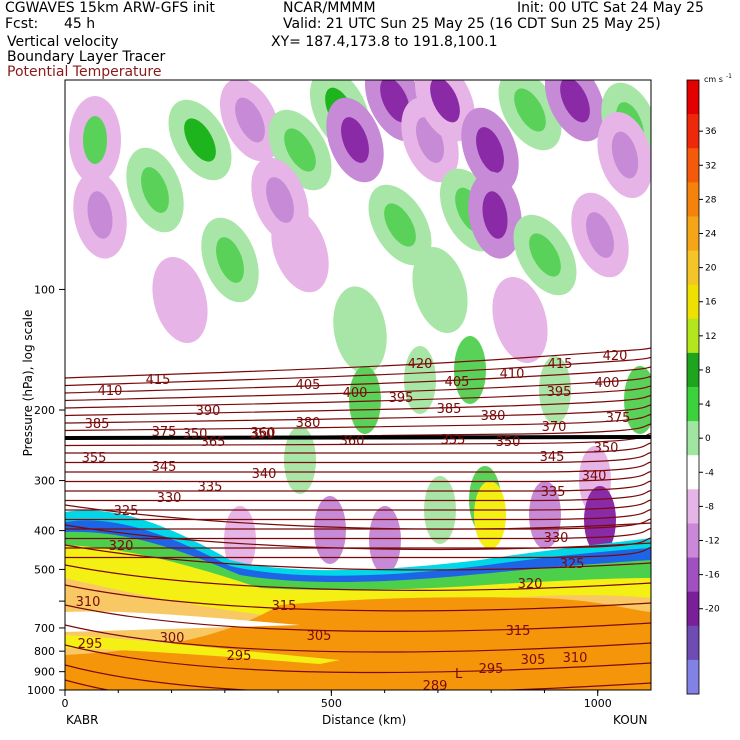 The image size is (740, 740). What do you see at coordinates (44, 410) in the screenshot?
I see `y-tick-label: 200` at bounding box center [44, 410].